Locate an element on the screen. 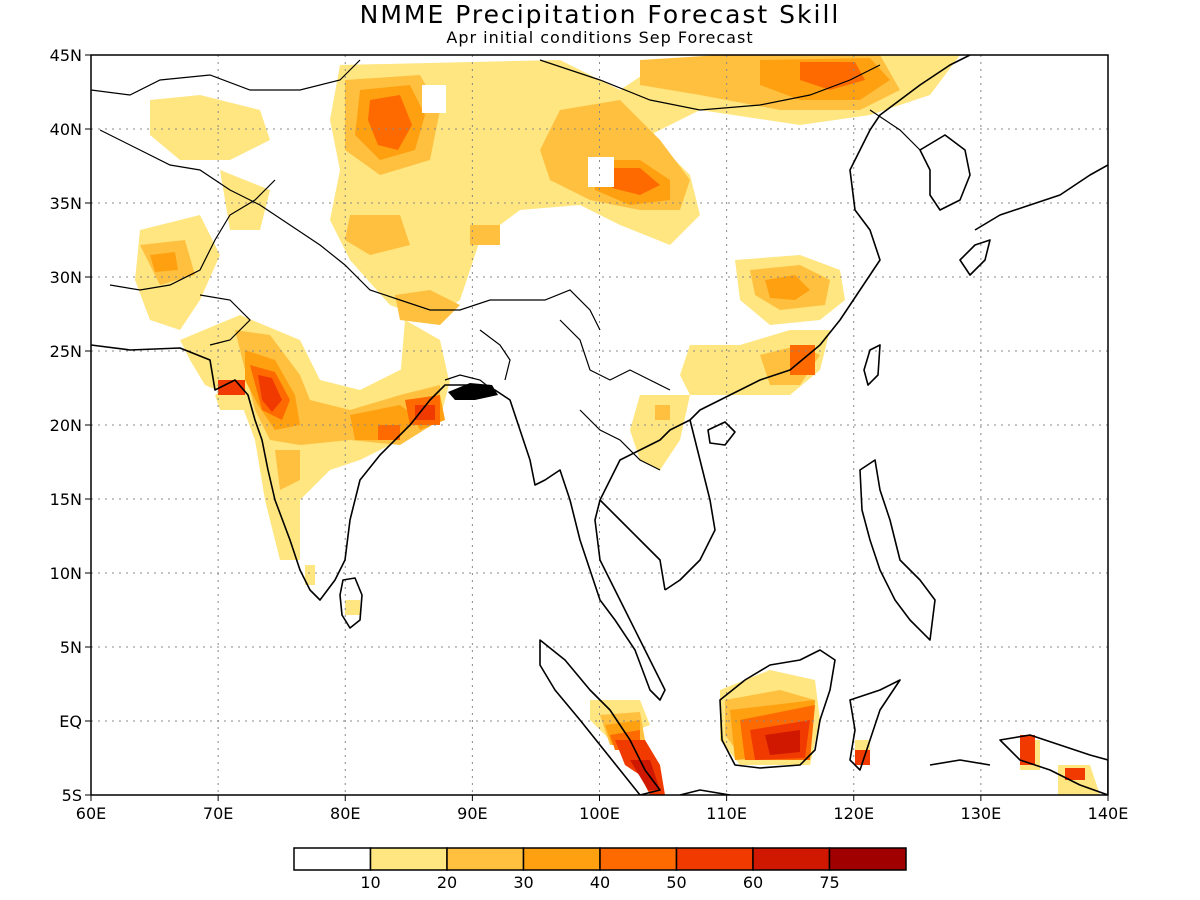 The height and width of the screenshot is (900, 1200). x-tick-label: 80E is located at coordinates (345, 813).